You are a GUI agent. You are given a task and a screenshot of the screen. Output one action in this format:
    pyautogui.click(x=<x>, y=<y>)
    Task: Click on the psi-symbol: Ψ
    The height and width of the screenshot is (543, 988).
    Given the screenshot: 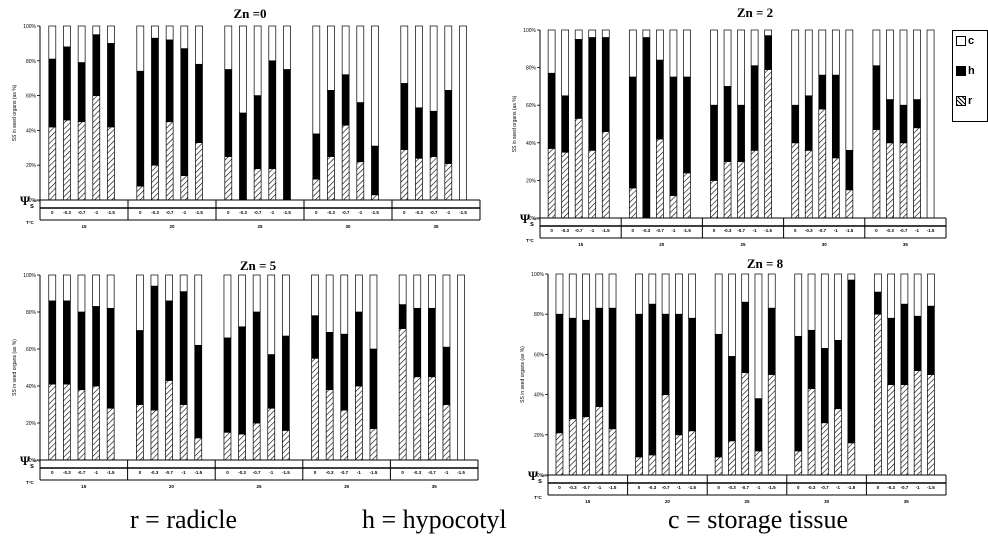 What is the action you would take?
    pyautogui.click(x=533, y=475)
    